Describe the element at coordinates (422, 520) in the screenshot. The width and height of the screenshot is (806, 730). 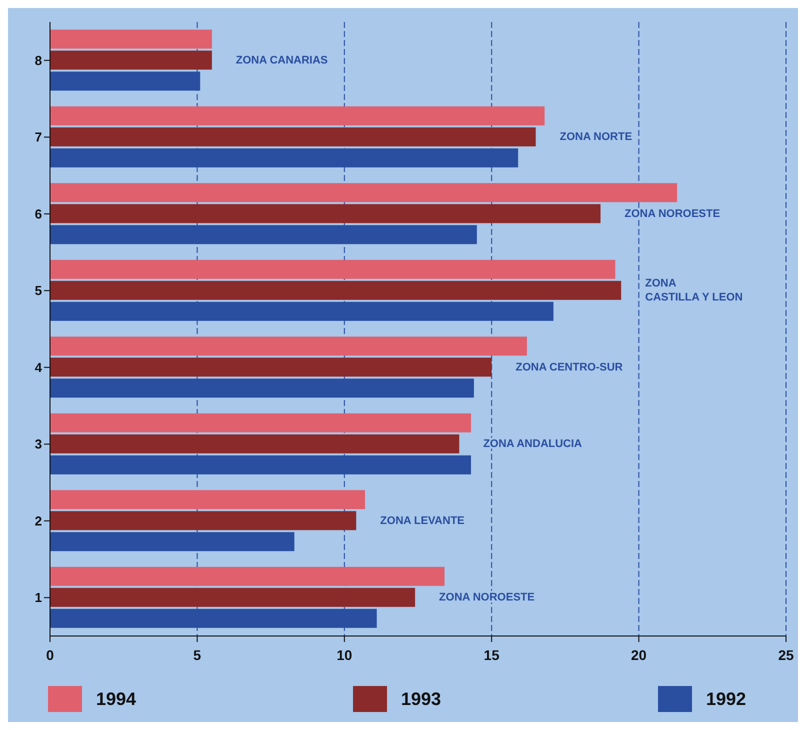
I see `annotation: ZONA LEVANTE` at that location.